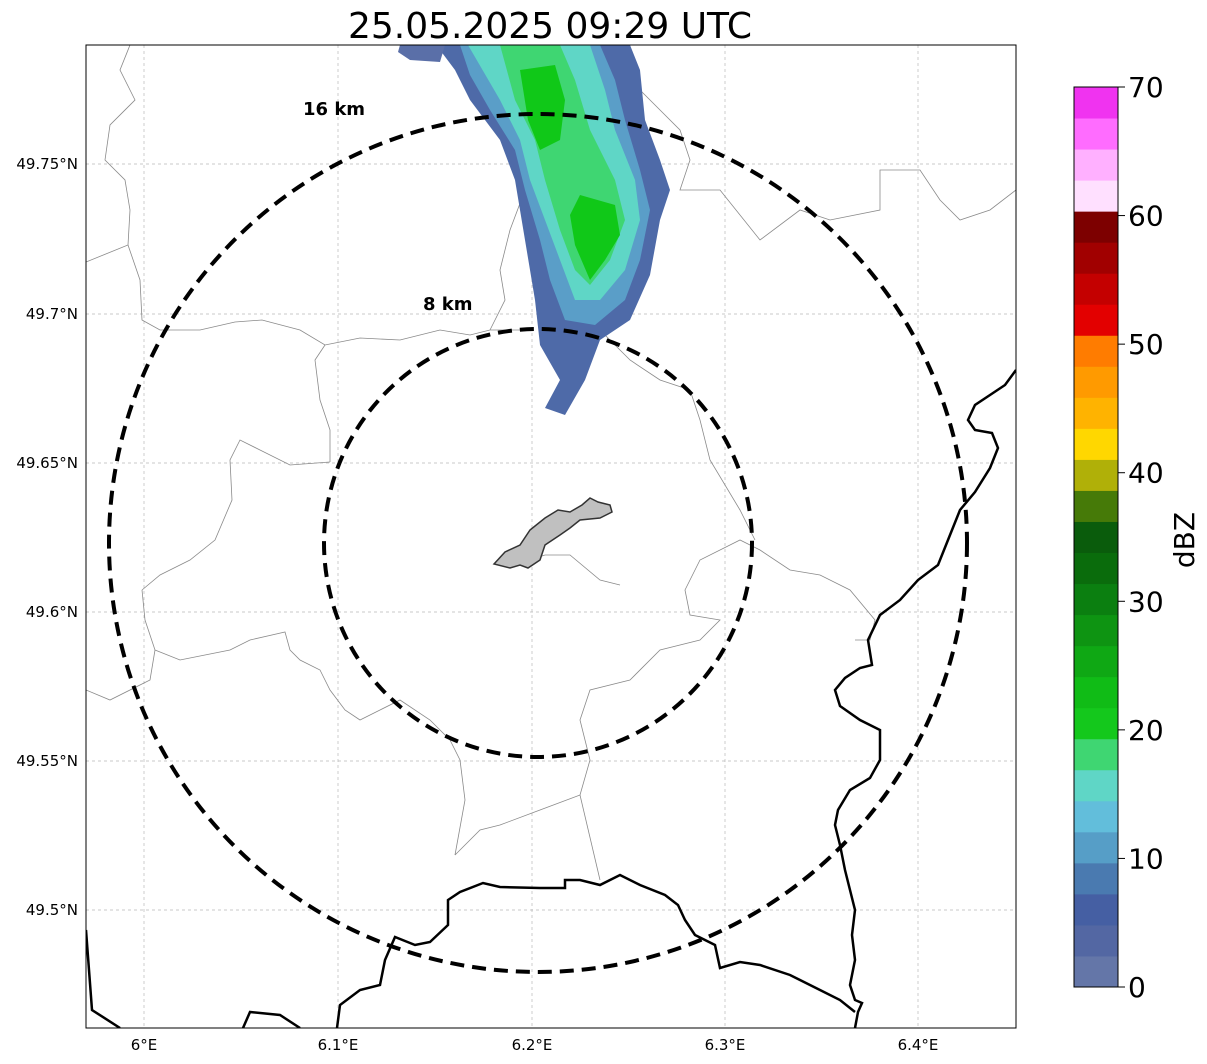 The height and width of the screenshot is (1064, 1207). What do you see at coordinates (1146, 344) in the screenshot?
I see `colorbar-tick-label: 50` at bounding box center [1146, 344].